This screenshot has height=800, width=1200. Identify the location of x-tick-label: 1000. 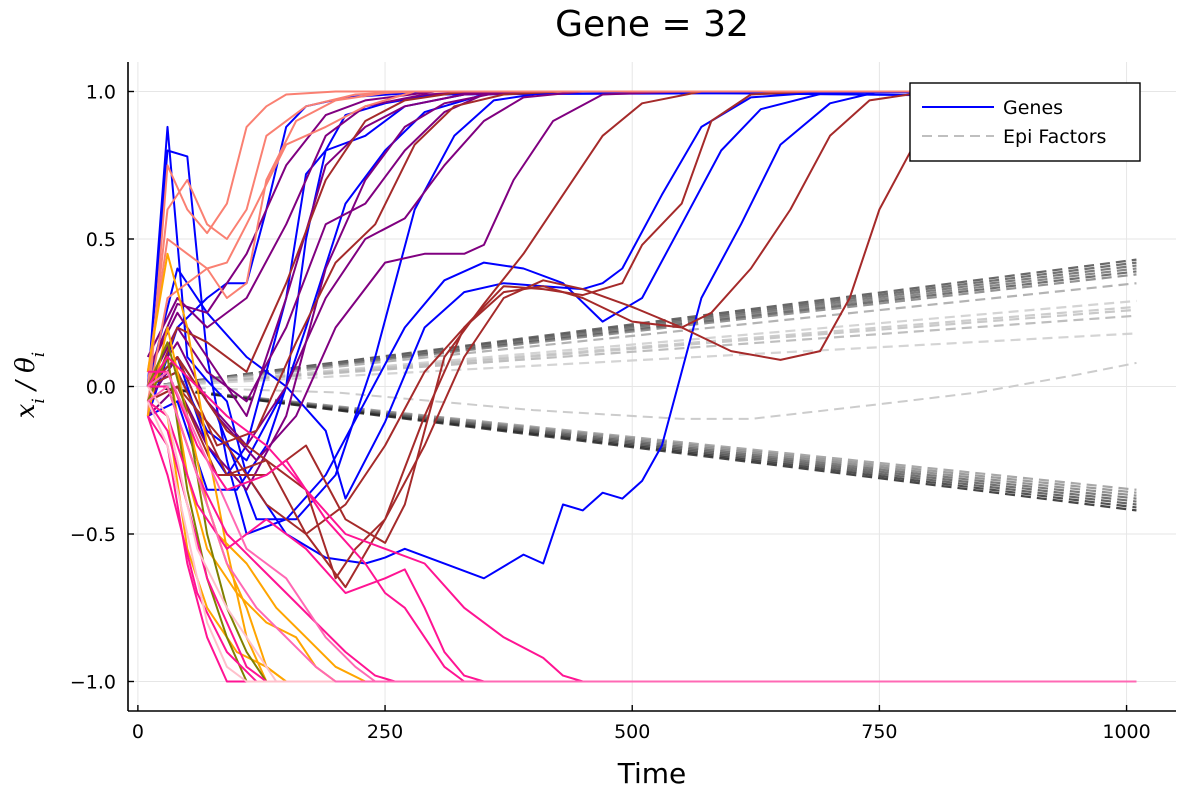
(1126, 732).